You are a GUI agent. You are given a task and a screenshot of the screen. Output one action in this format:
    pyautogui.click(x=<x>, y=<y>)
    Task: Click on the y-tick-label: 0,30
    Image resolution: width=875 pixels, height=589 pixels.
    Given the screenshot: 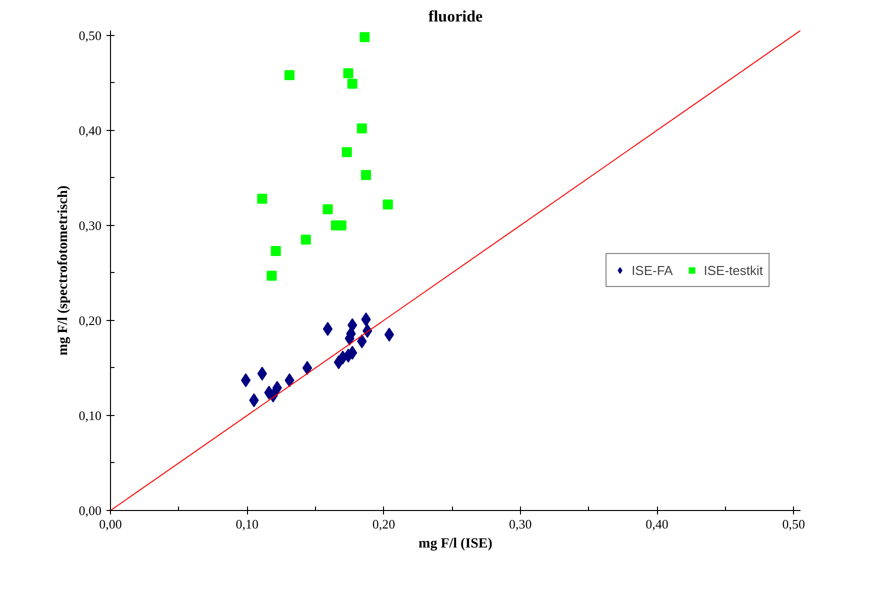 What is the action you would take?
    pyautogui.click(x=90, y=225)
    